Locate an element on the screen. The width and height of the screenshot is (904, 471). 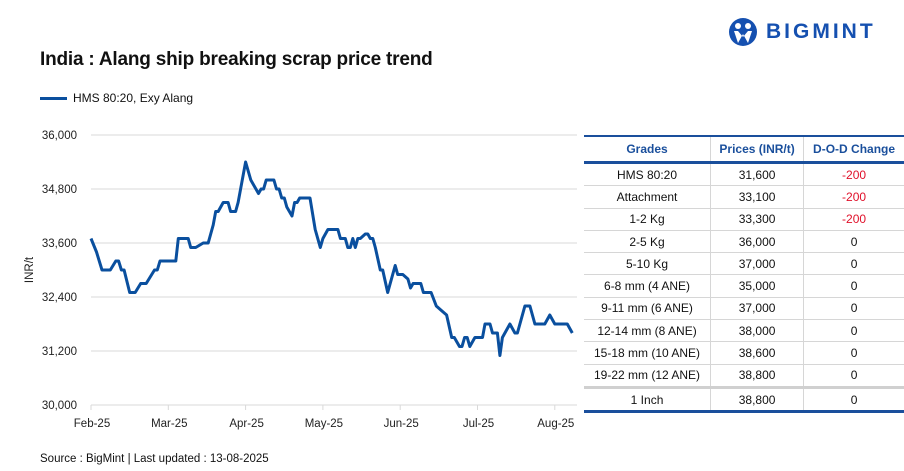
price-cell: 31,600 is located at coordinates (757, 174).